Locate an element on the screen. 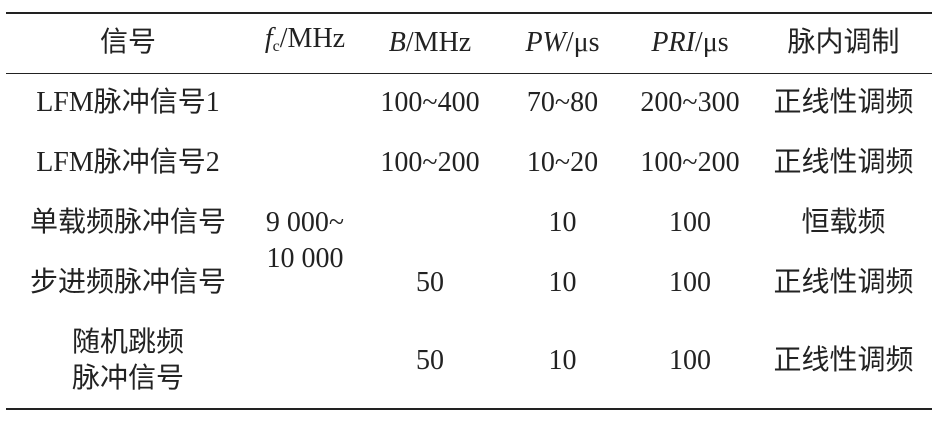 The image size is (938, 425). header-subscript: c is located at coordinates (276, 47).